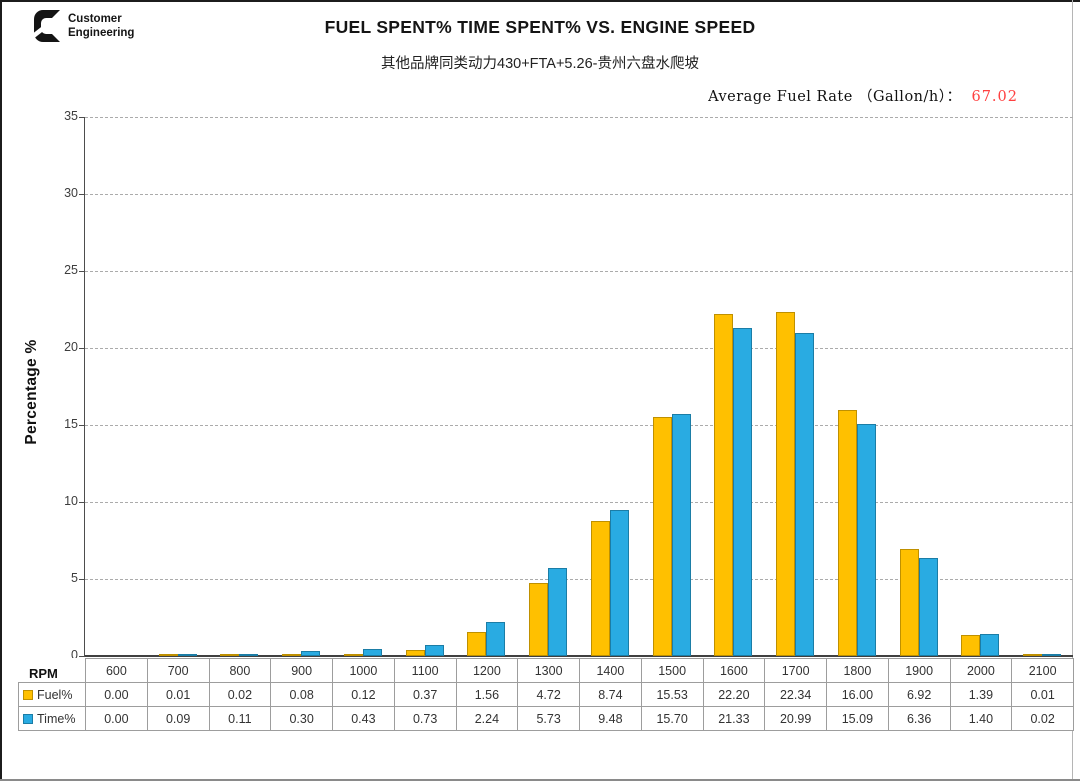 This screenshot has width=1080, height=784. What do you see at coordinates (116, 694) in the screenshot?
I see `value-cell: 0.00` at bounding box center [116, 694].